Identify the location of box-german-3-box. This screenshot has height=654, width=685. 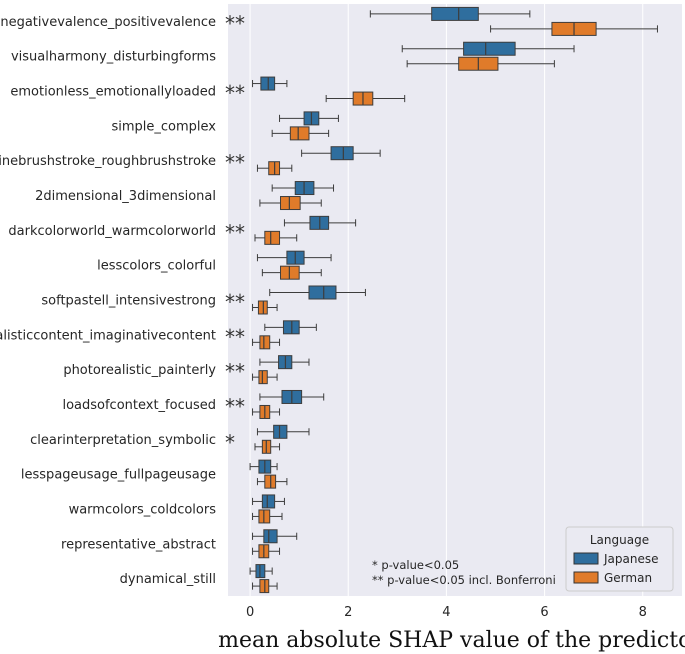
(299, 133).